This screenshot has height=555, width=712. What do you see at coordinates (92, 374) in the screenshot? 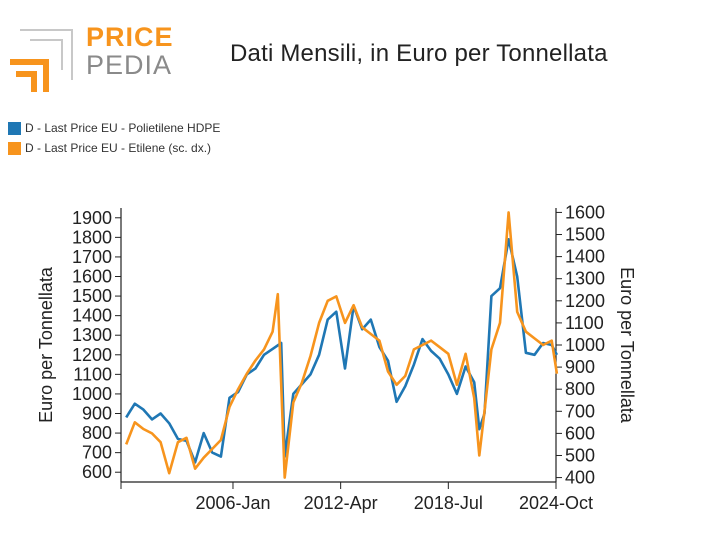
I see `y-left-tick-label: 1100` at bounding box center [92, 374].